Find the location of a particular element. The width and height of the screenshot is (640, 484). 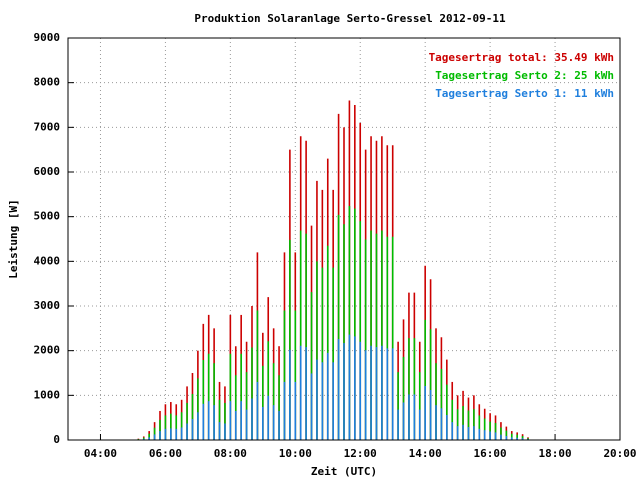

x-tick-label: 08:00 is located at coordinates (230, 453).